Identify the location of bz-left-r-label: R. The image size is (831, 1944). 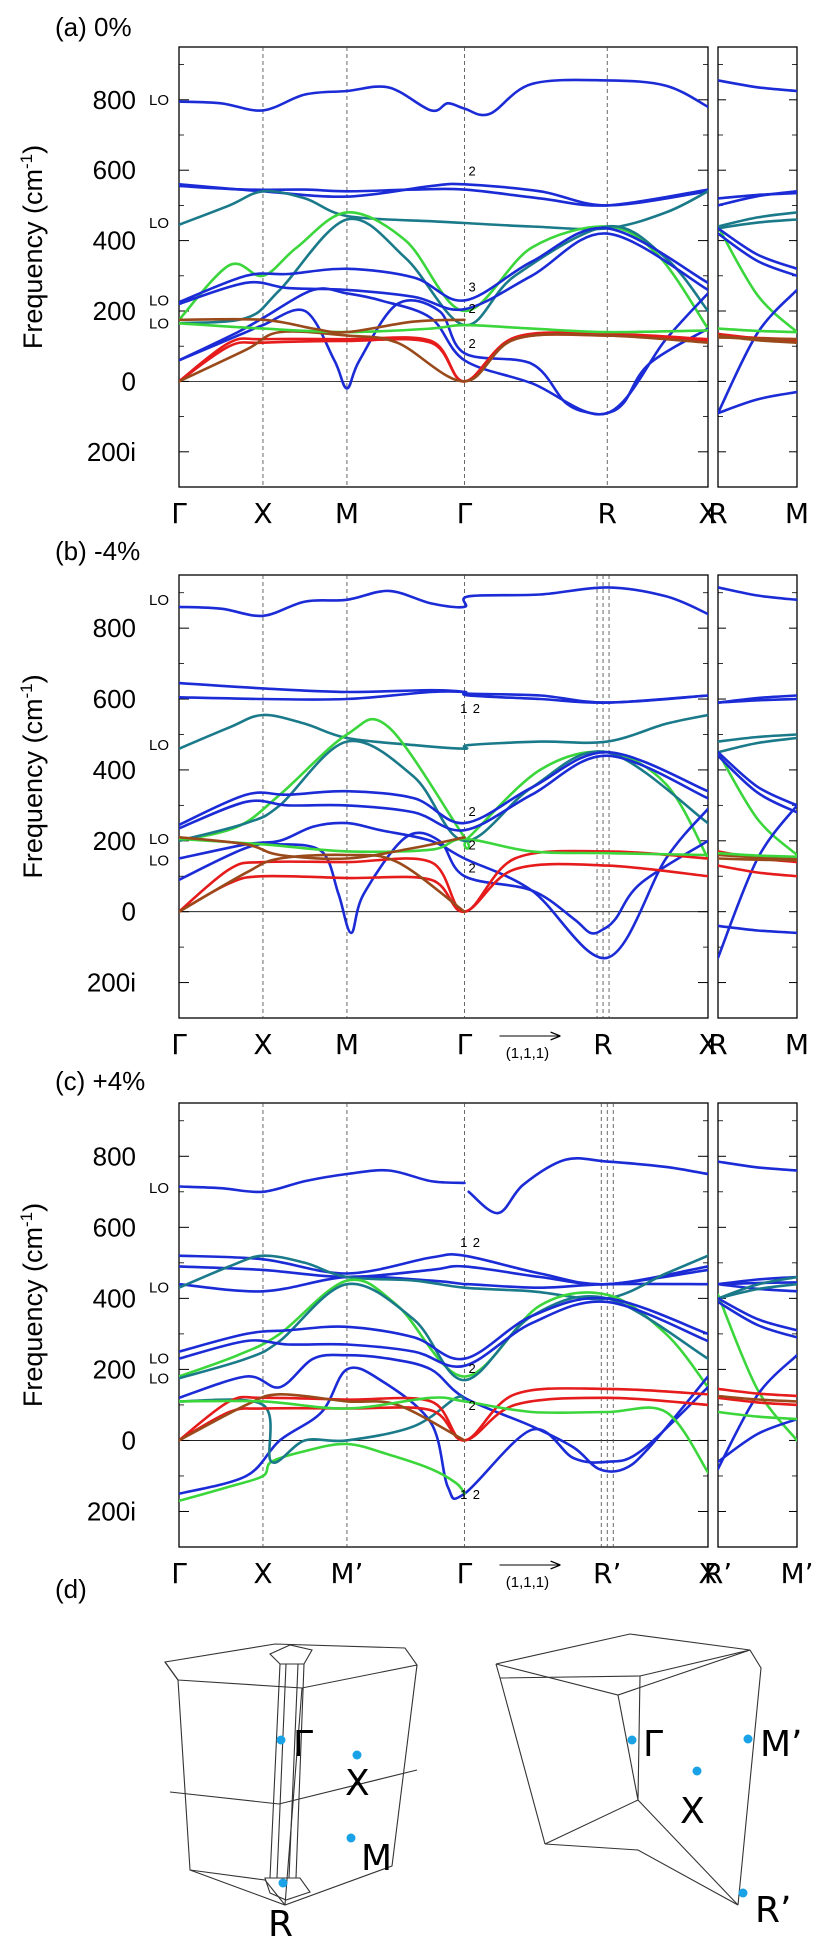
(280, 1924).